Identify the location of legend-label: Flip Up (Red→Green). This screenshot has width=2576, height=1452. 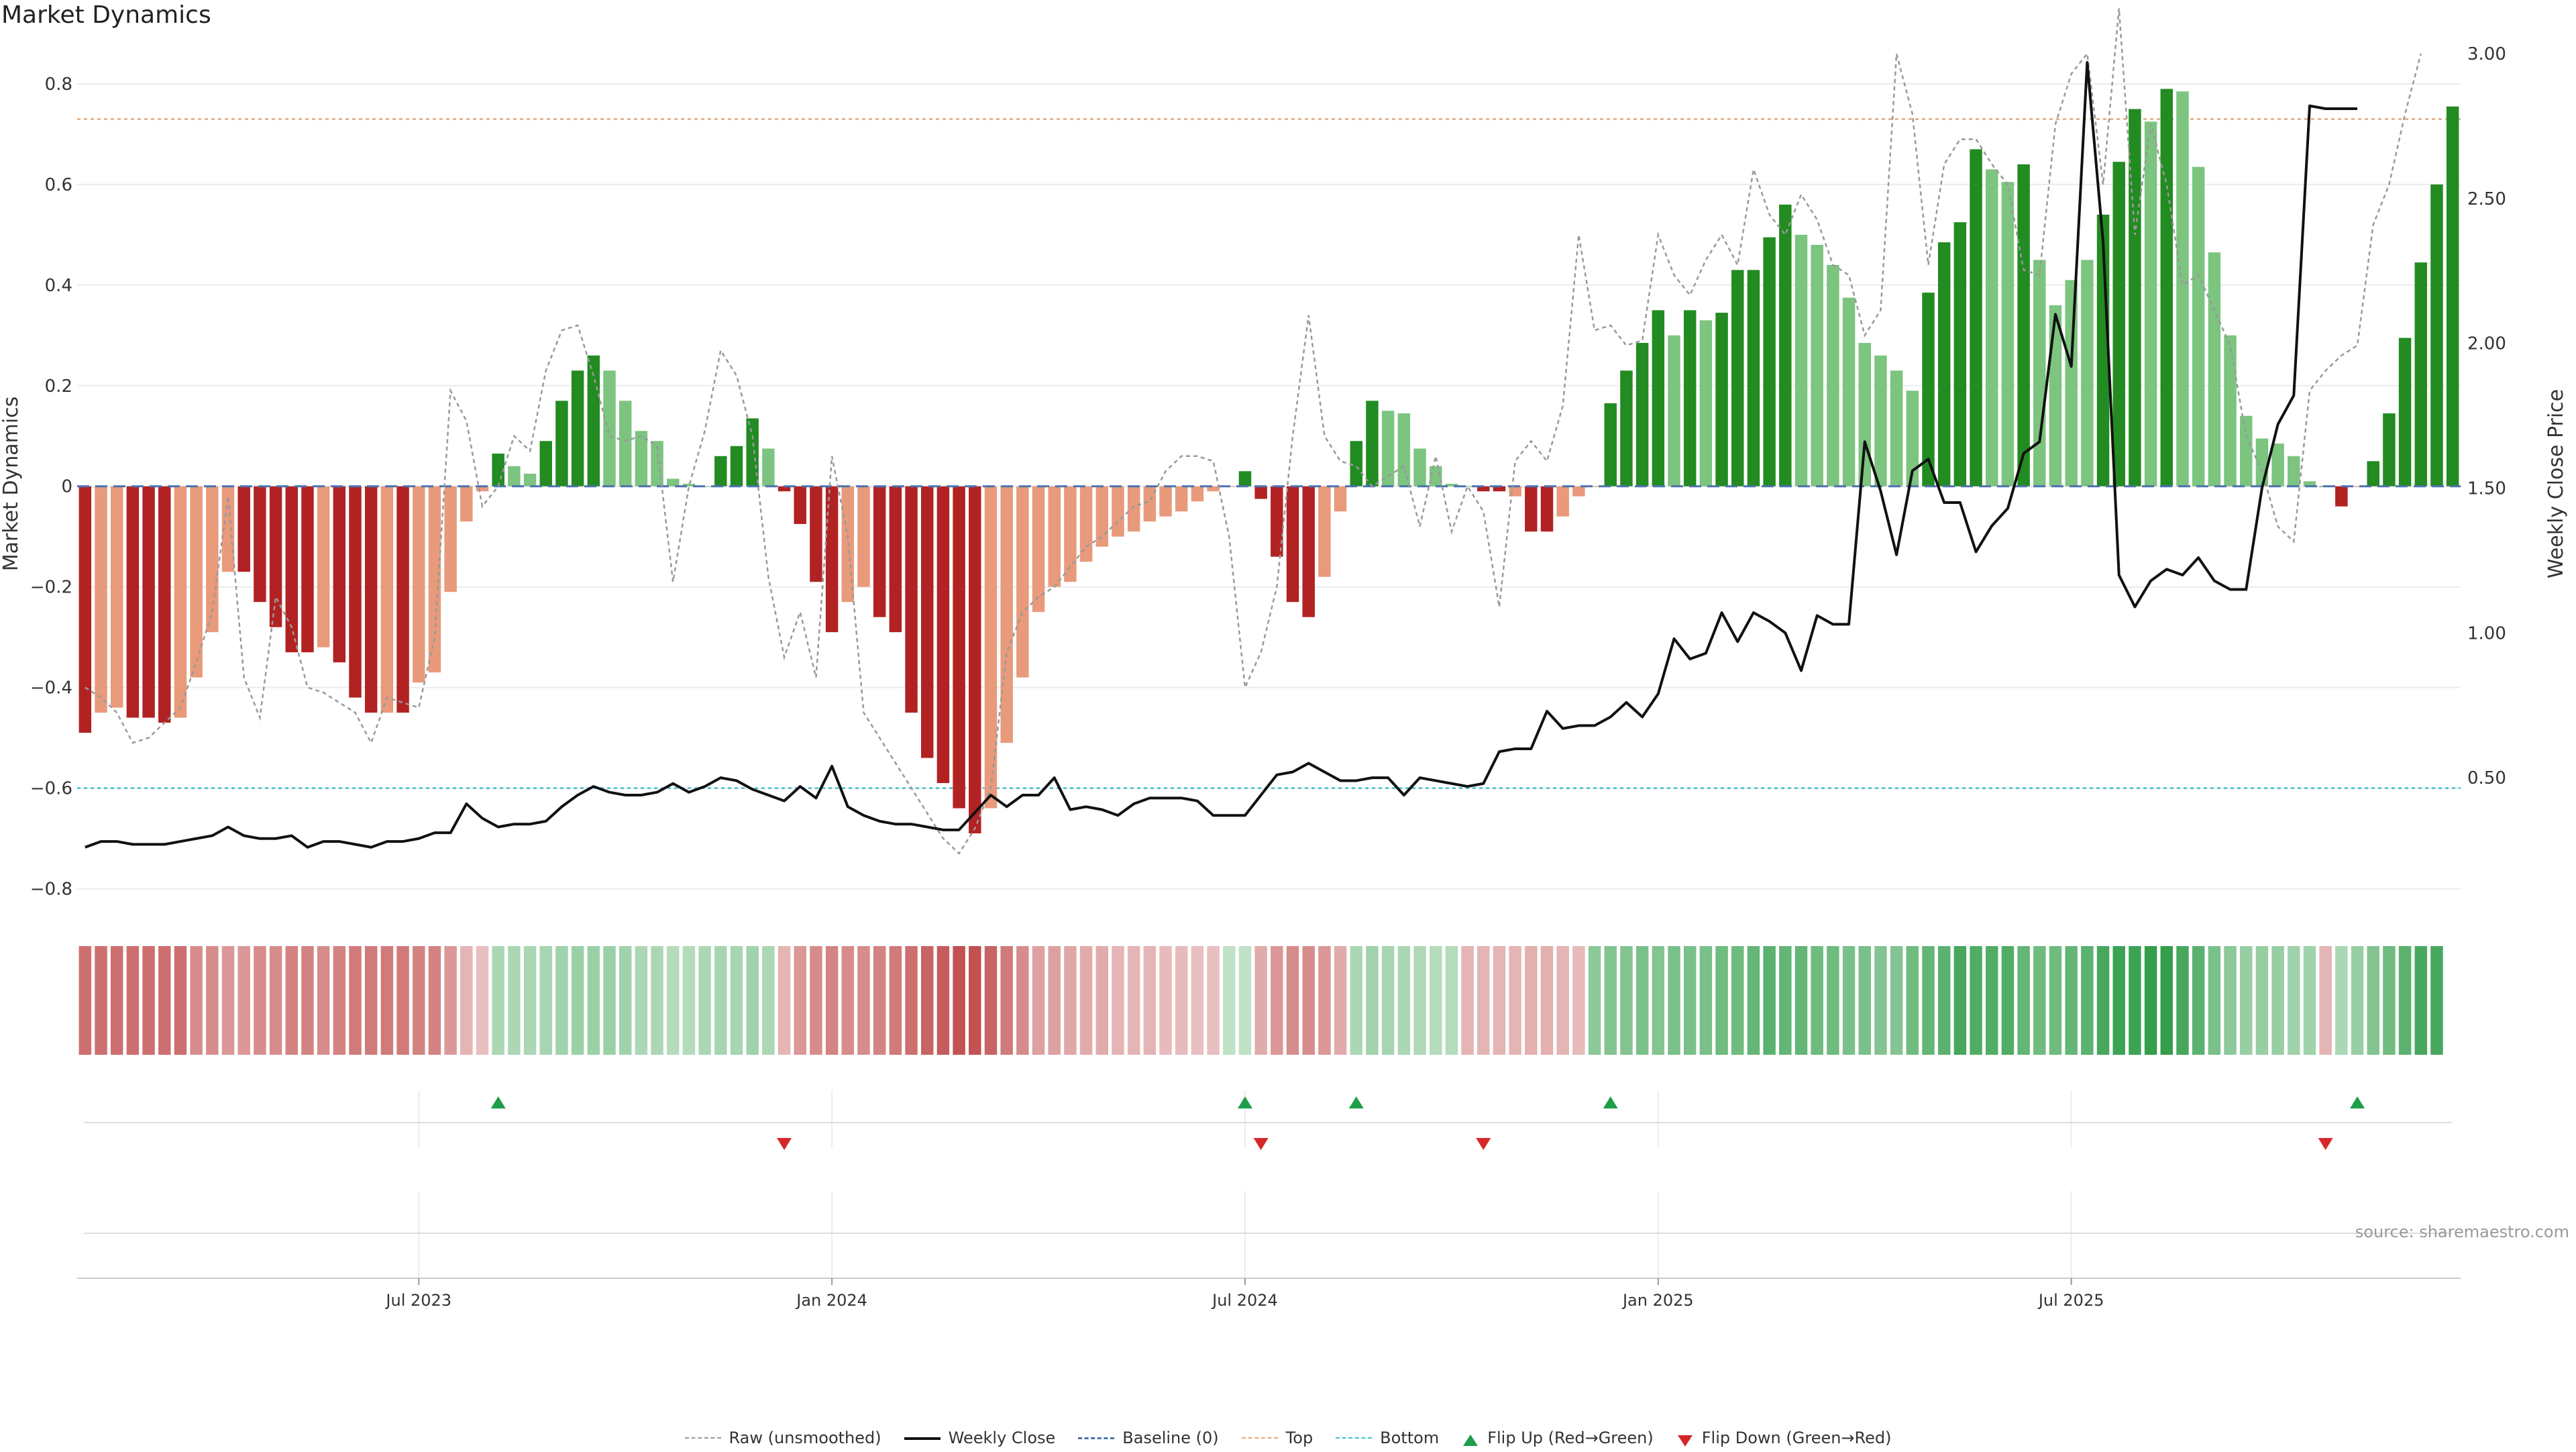
(1570, 1438).